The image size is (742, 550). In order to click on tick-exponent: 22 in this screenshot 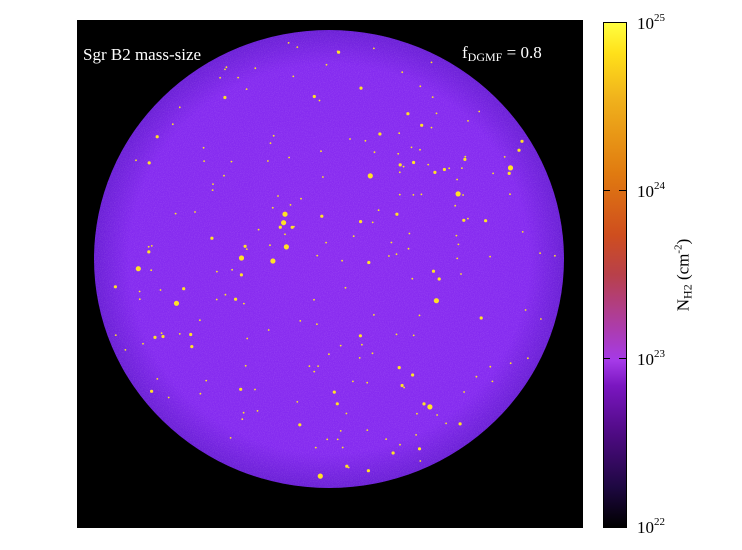, I will do `click(659, 522)`.